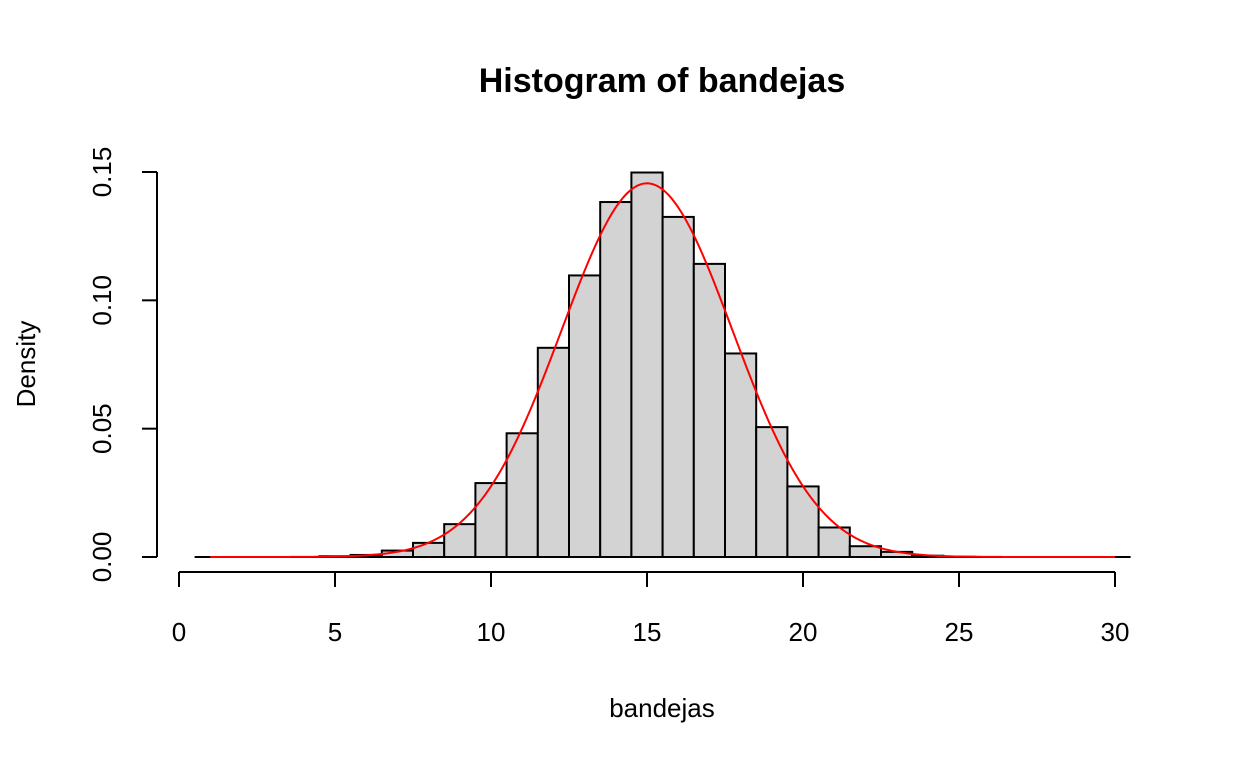 The height and width of the screenshot is (768, 1248). What do you see at coordinates (102, 428) in the screenshot?
I see `y-tick-label: 0.05` at bounding box center [102, 428].